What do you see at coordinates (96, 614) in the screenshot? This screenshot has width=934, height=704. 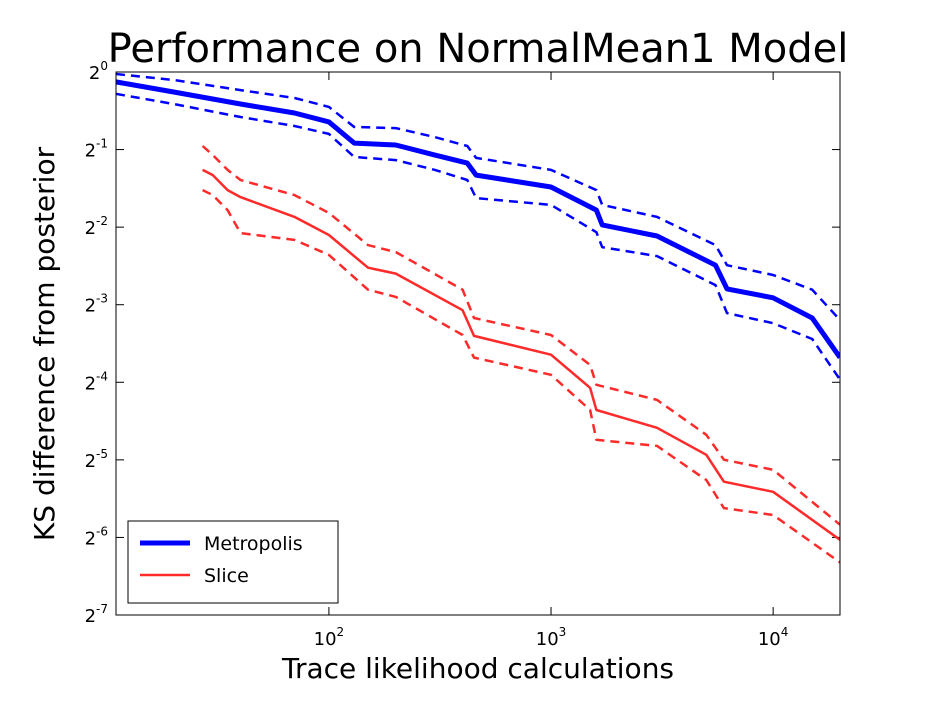 I see `y-tick-label: 2-7` at bounding box center [96, 614].